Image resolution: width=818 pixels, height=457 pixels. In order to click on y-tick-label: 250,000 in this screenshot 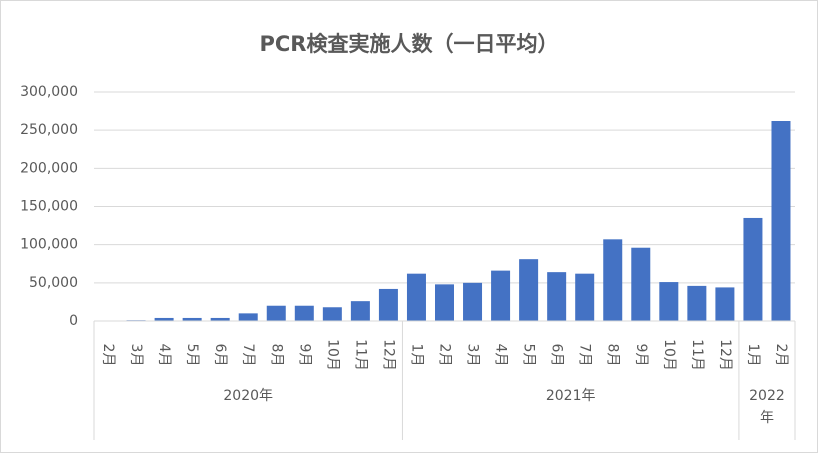, I will do `click(49, 130)`.